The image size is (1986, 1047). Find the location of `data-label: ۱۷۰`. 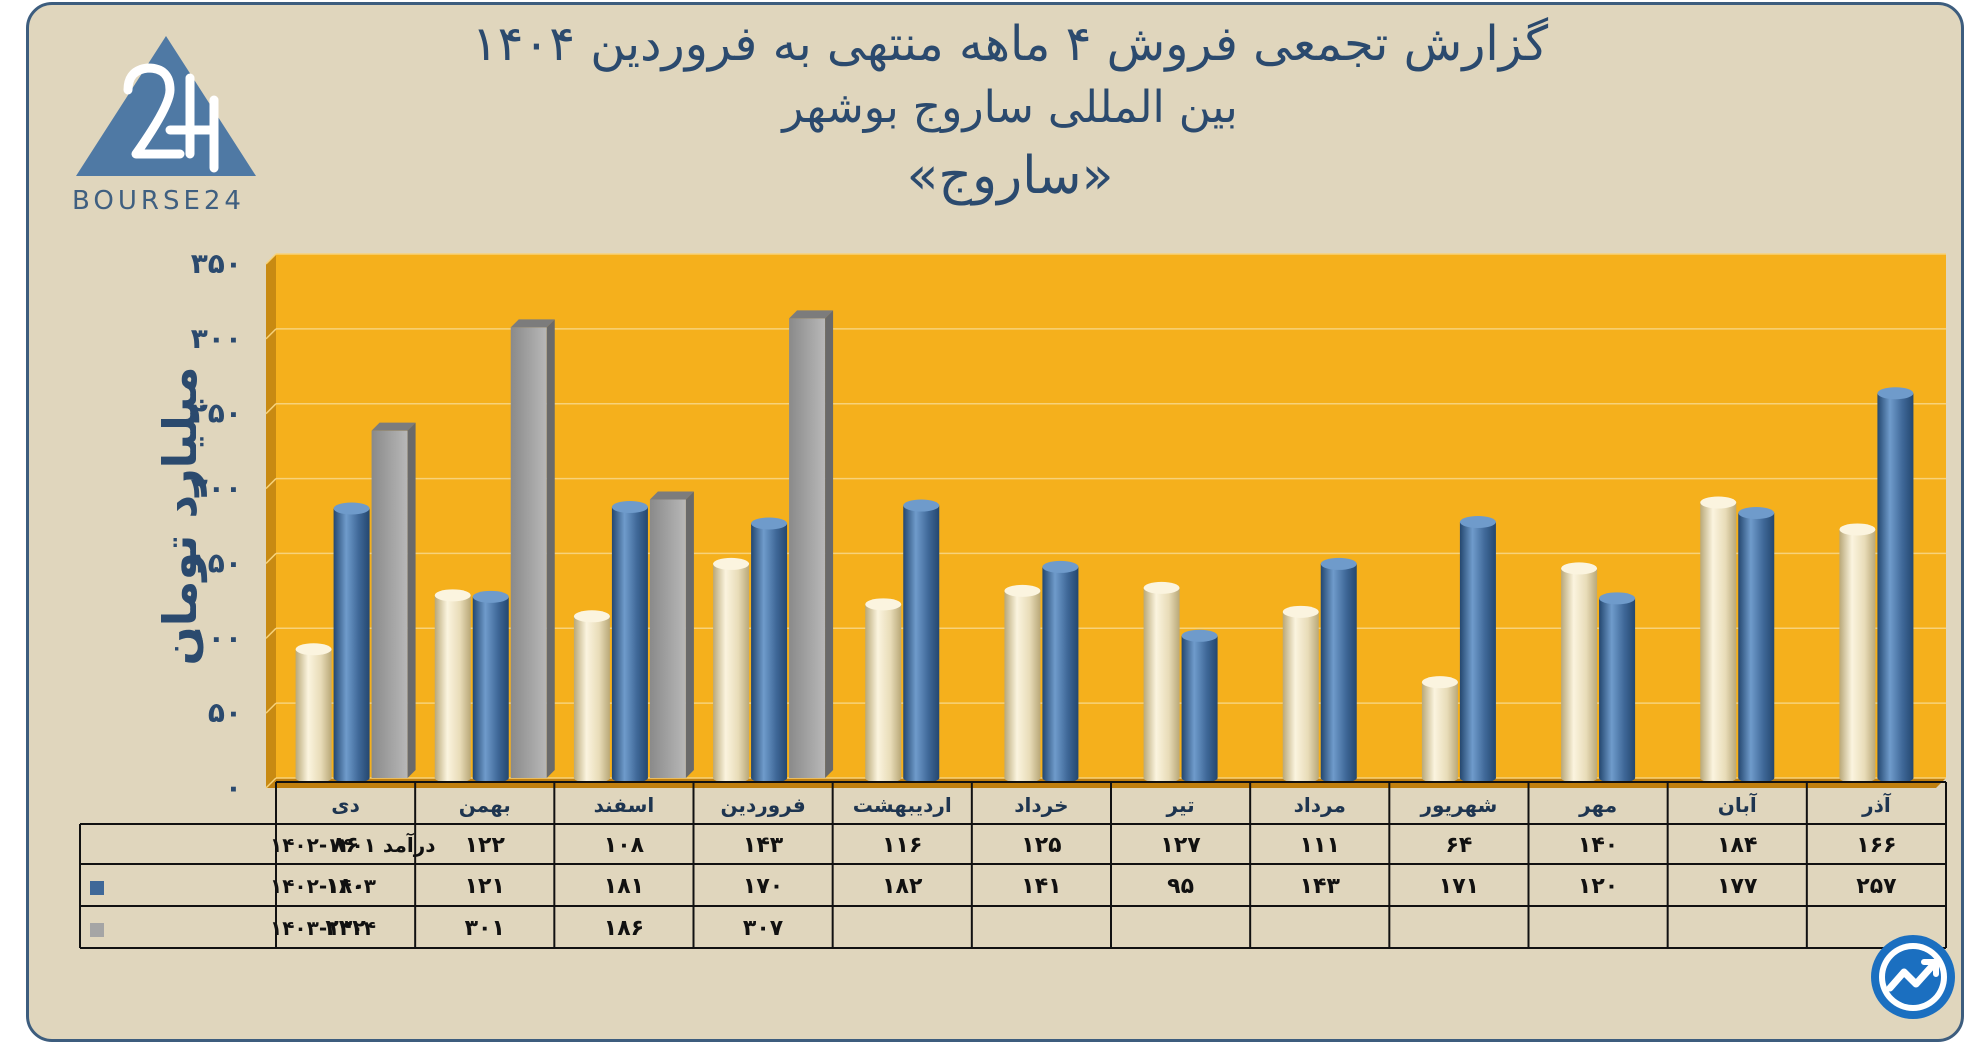

data-label: ۱۷۰ is located at coordinates (763, 886).